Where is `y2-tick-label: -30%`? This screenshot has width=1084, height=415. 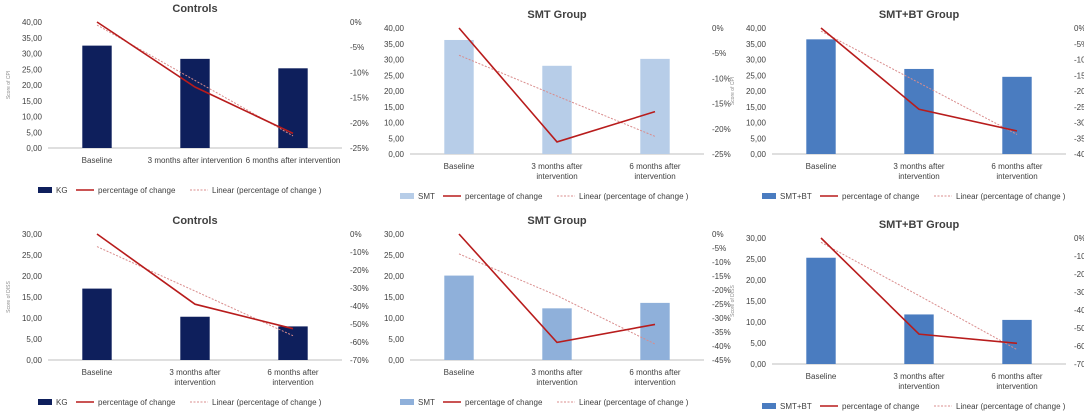 y2-tick-label: -30% is located at coordinates (1079, 292).